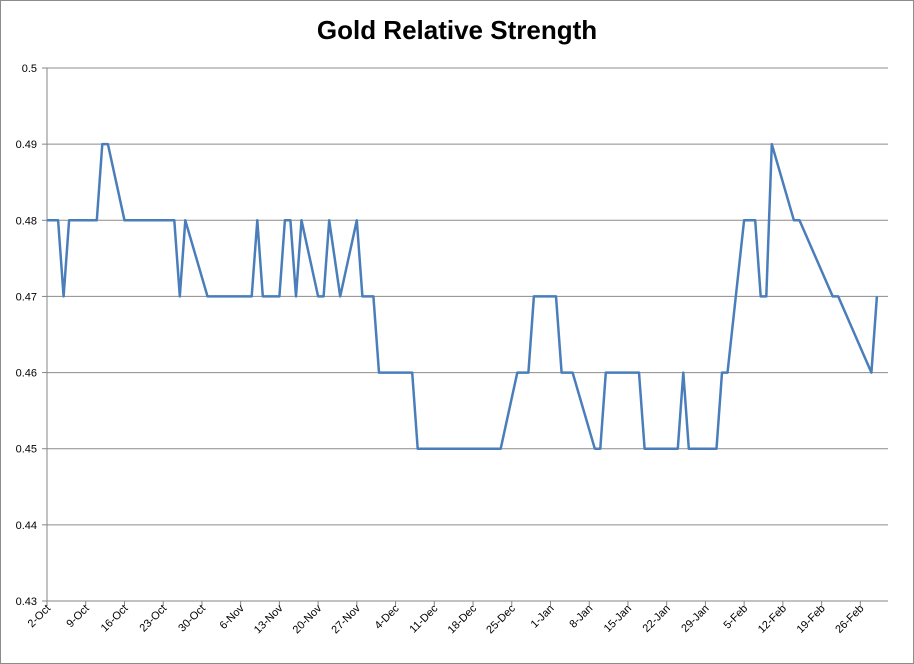 This screenshot has width=914, height=664. Describe the element at coordinates (26, 450) in the screenshot. I see `y-tick-label: 0.45` at that location.